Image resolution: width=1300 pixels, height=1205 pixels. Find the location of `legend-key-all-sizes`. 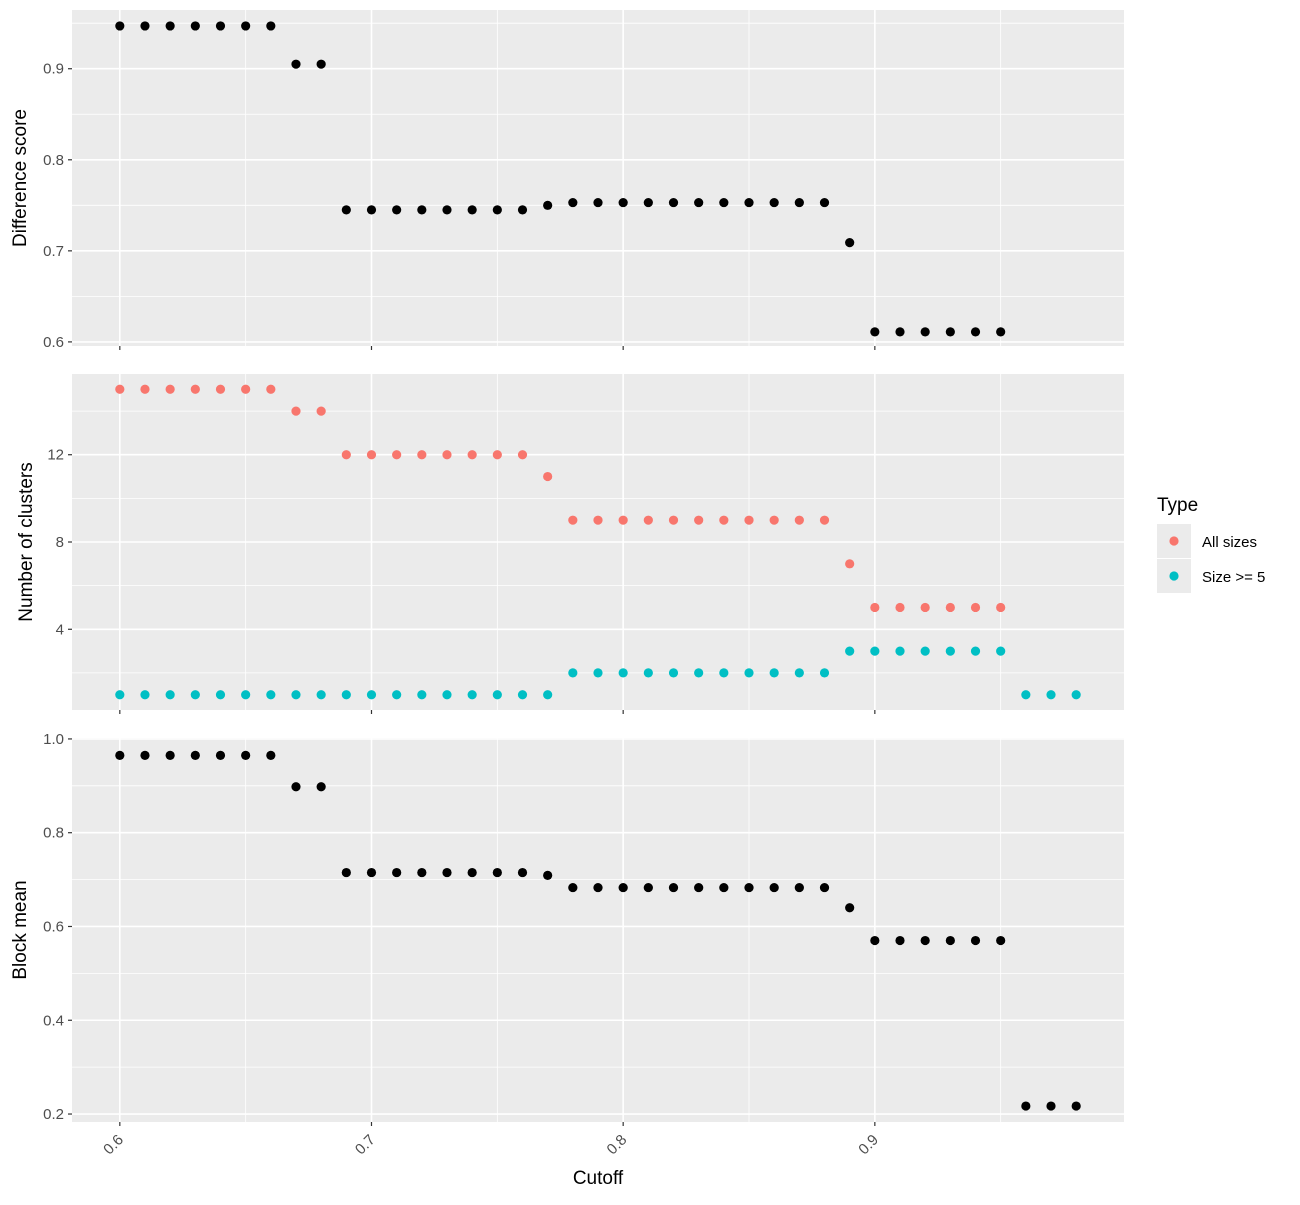

legend-key-all-sizes is located at coordinates (1174, 541).